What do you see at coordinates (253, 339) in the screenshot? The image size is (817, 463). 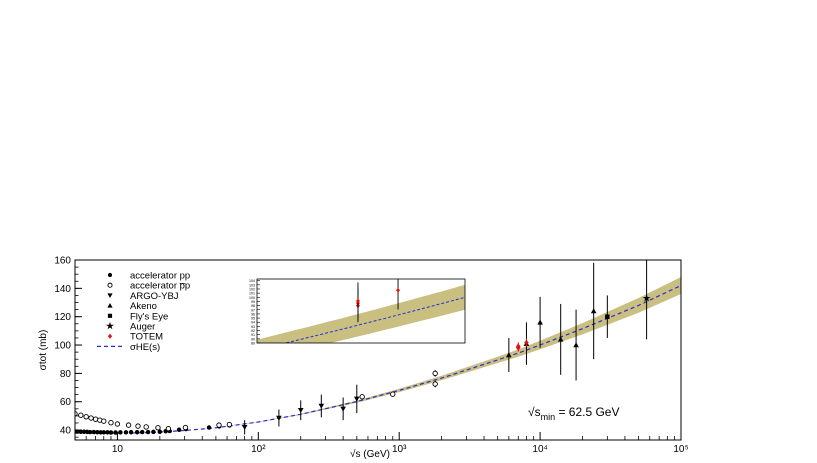 I see `inset-y-tick-label: 90` at bounding box center [253, 339].